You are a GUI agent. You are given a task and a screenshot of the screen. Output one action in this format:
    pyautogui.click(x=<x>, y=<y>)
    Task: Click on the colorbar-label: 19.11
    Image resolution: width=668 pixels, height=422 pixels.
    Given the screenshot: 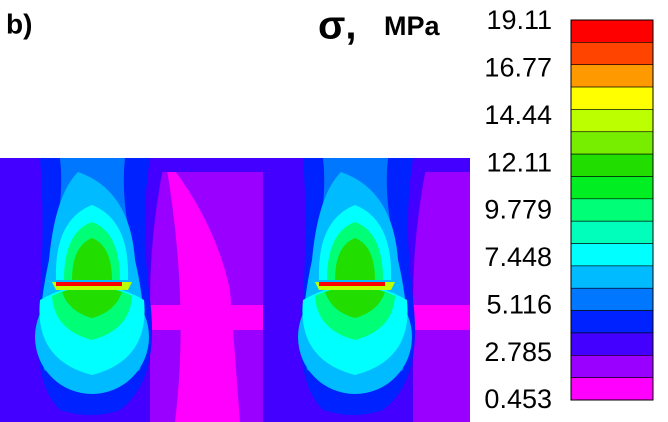 What is the action you would take?
    pyautogui.click(x=519, y=20)
    